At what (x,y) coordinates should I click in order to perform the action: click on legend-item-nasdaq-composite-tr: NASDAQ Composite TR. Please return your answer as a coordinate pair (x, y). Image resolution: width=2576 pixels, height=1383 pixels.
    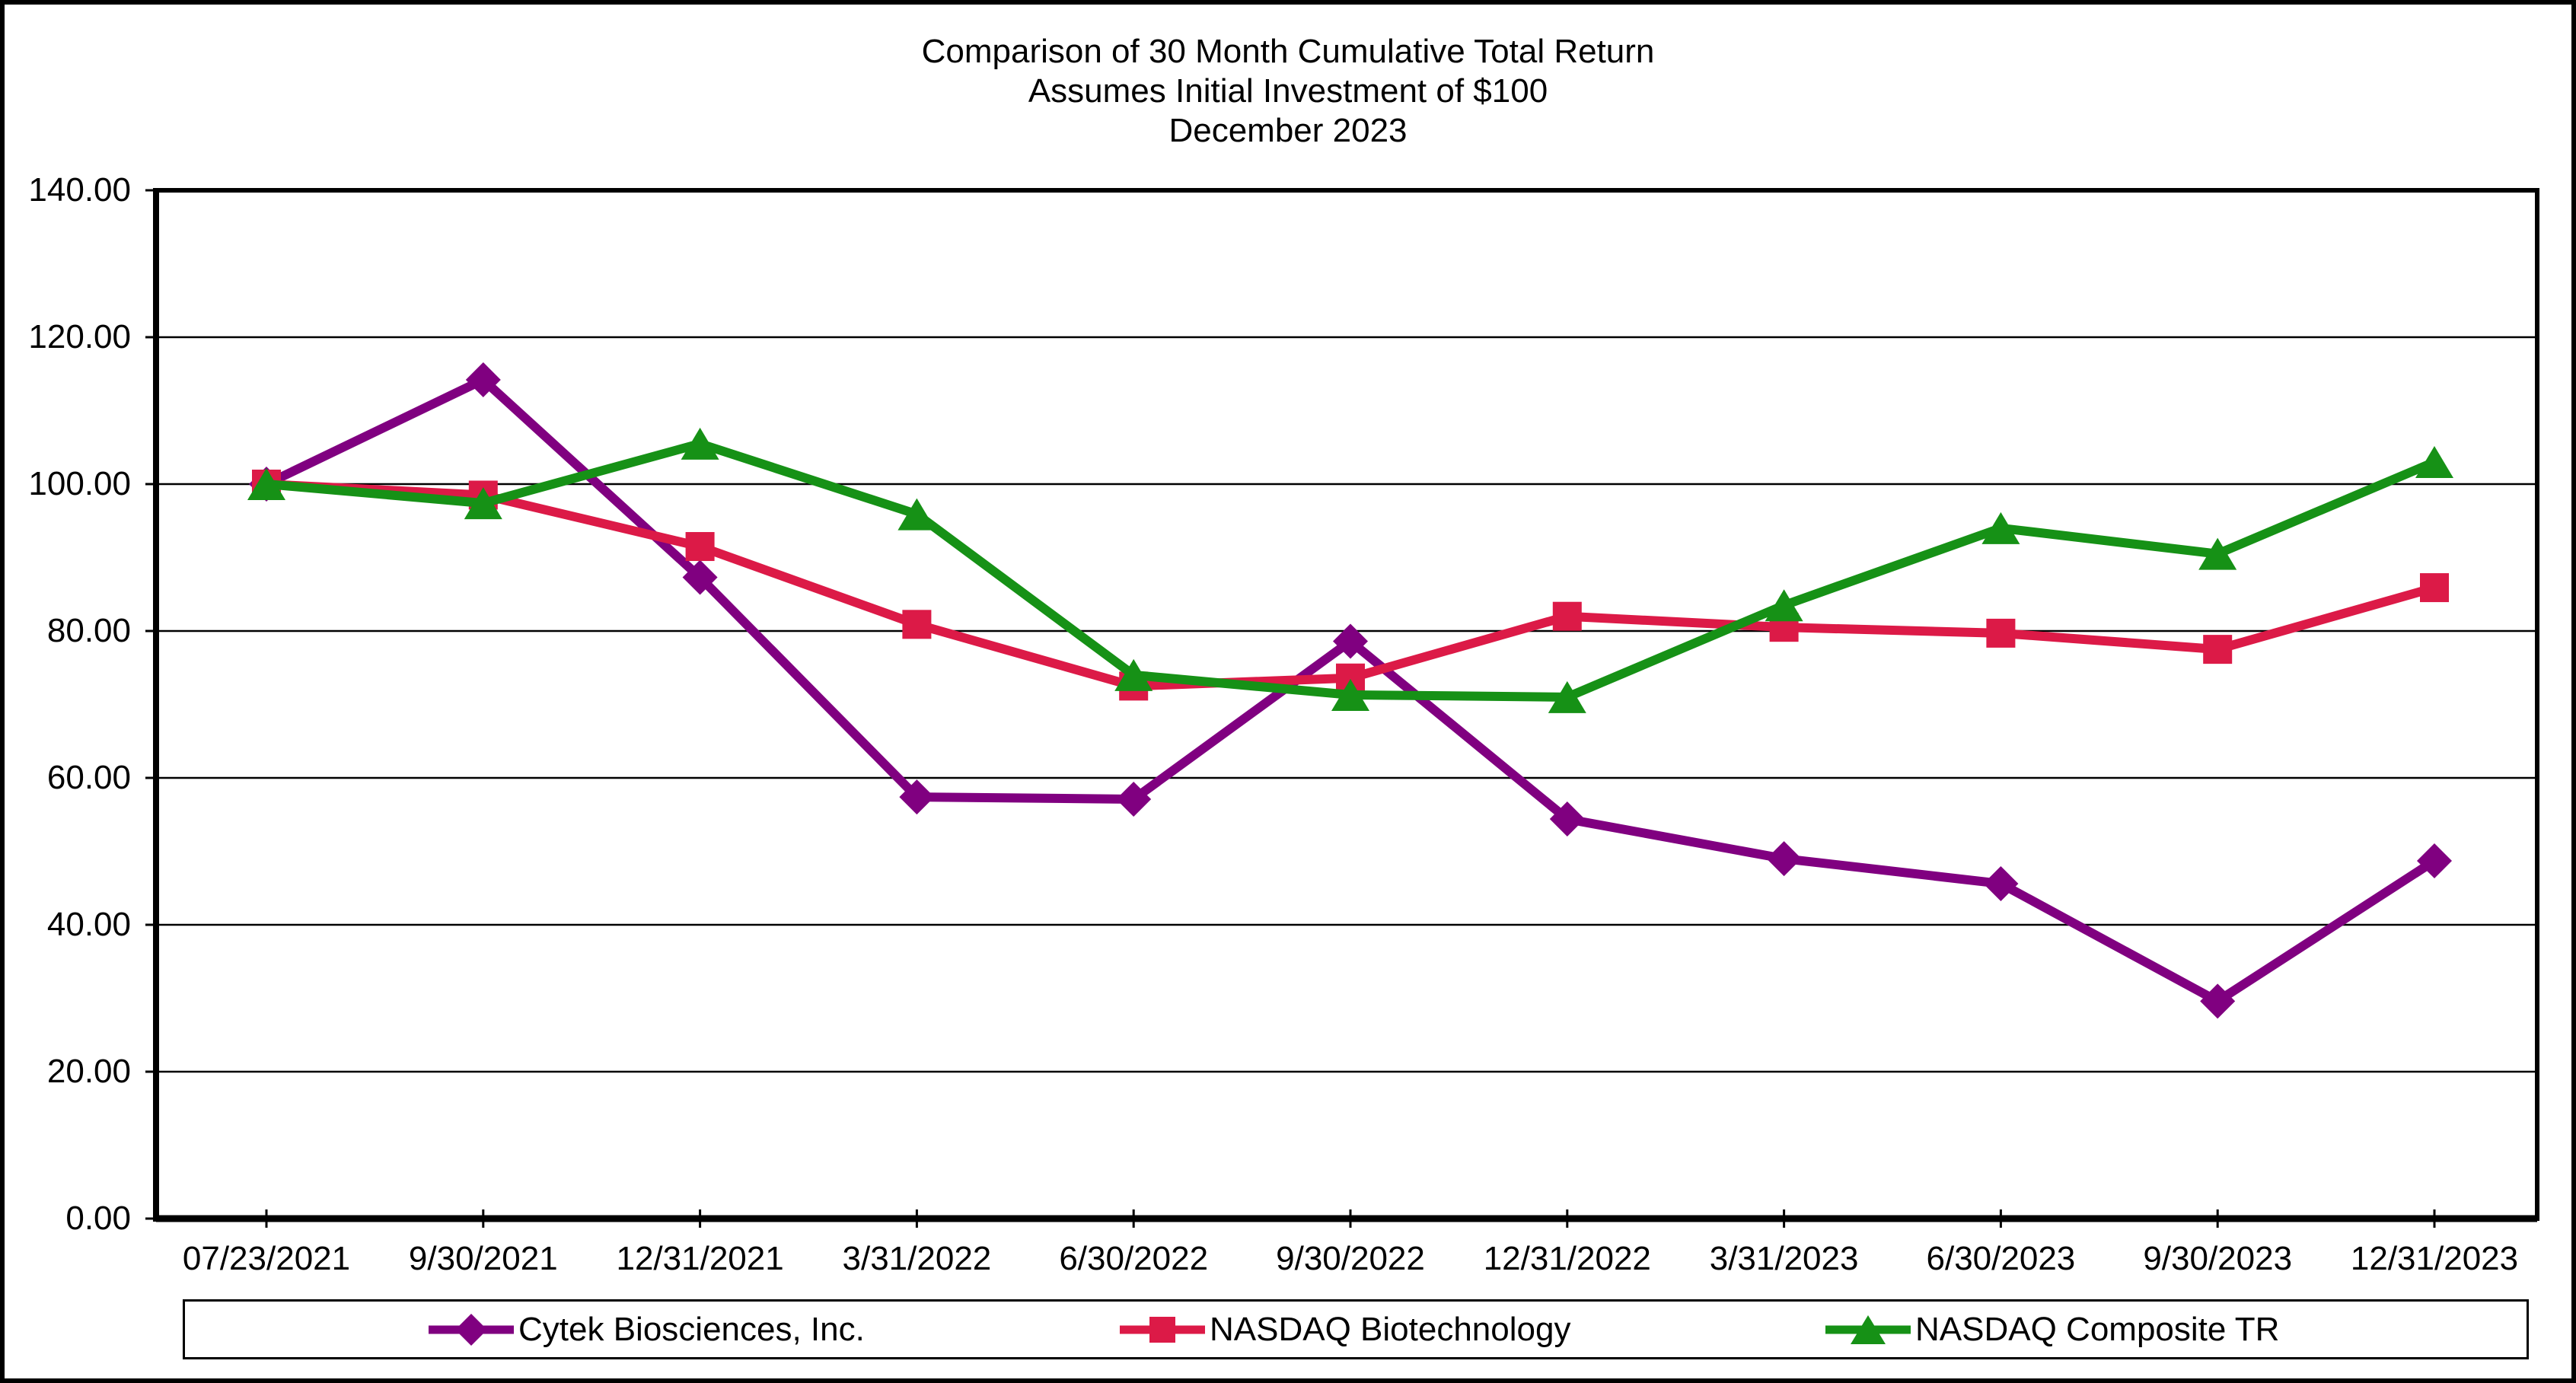
    Looking at the image, I should click on (2052, 1329).